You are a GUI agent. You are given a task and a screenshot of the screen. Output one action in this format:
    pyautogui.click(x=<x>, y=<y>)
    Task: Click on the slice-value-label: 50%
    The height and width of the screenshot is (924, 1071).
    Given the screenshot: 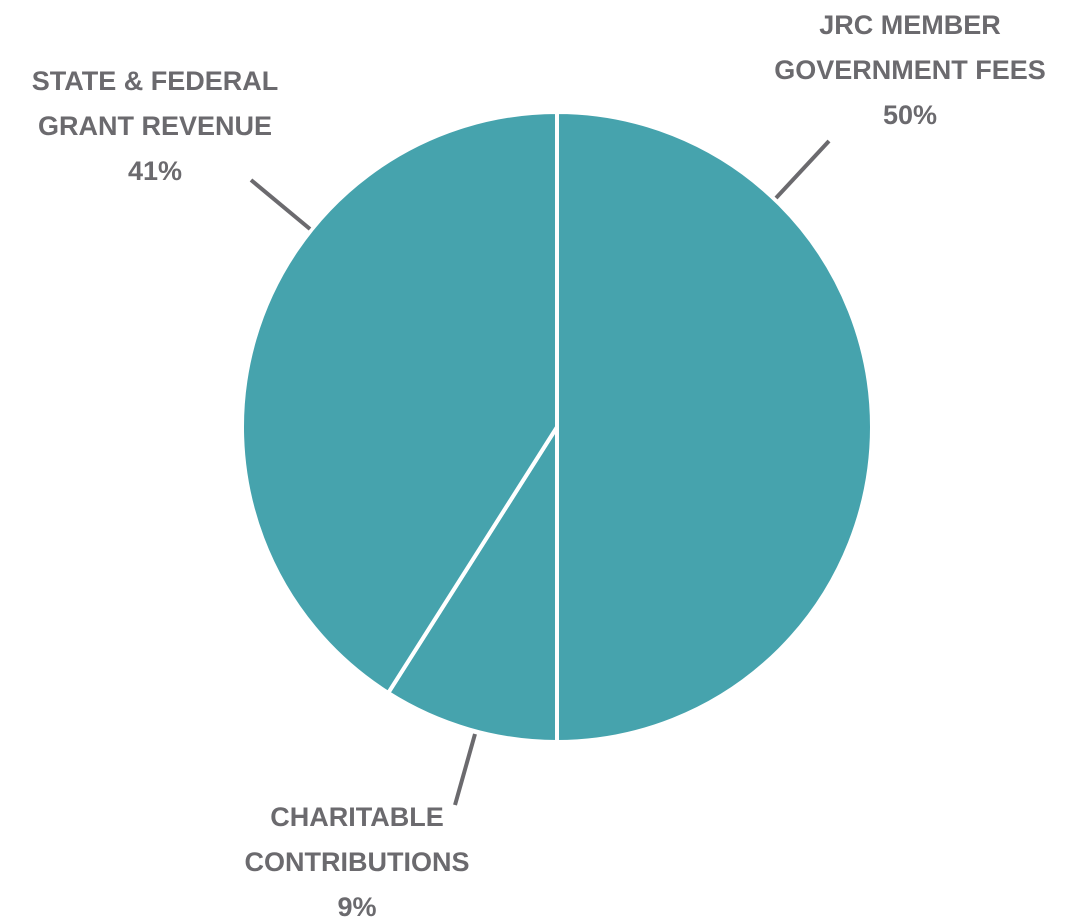 What is the action you would take?
    pyautogui.click(x=910, y=115)
    